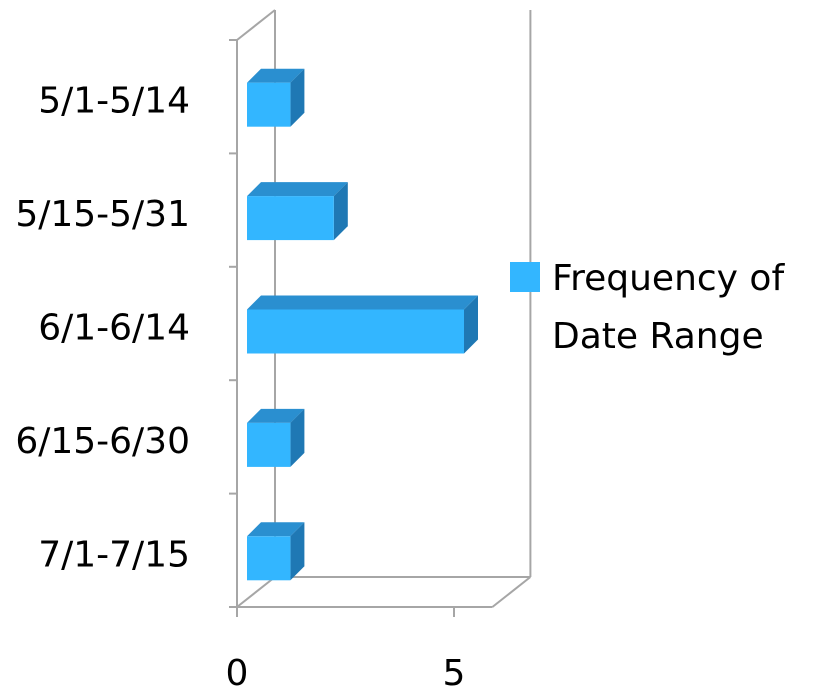 This screenshot has width=819, height=694. I want to click on legend-label: Frequency of, so click(668, 278).